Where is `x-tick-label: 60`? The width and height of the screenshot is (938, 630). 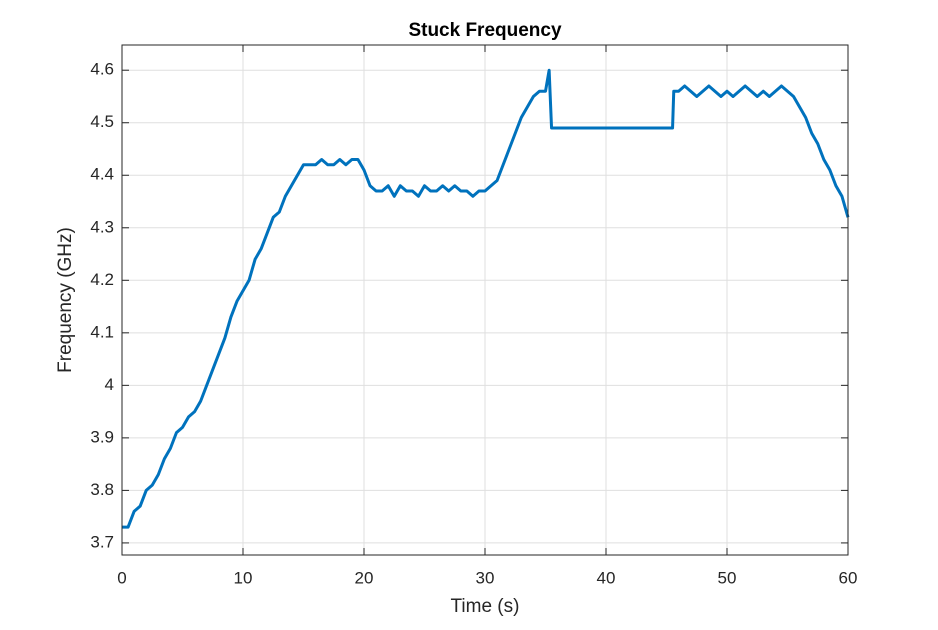 x-tick-label: 60 is located at coordinates (848, 577).